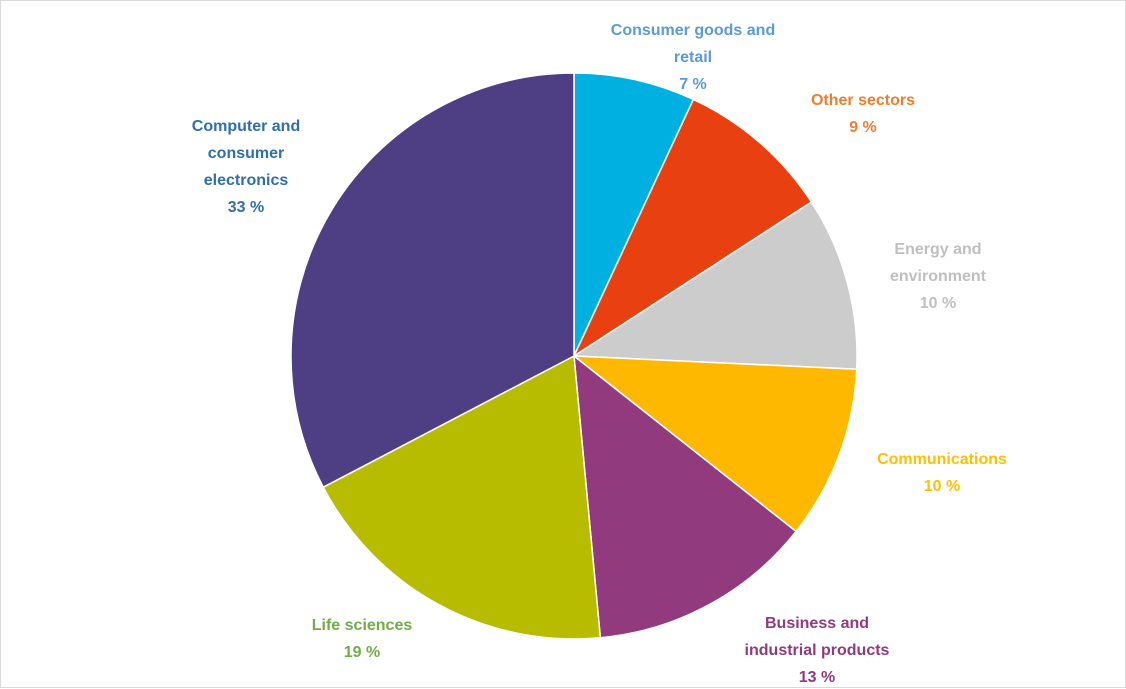 This screenshot has height=689, width=1126. Describe the element at coordinates (246, 180) in the screenshot. I see `slice-category-label: electronics` at that location.